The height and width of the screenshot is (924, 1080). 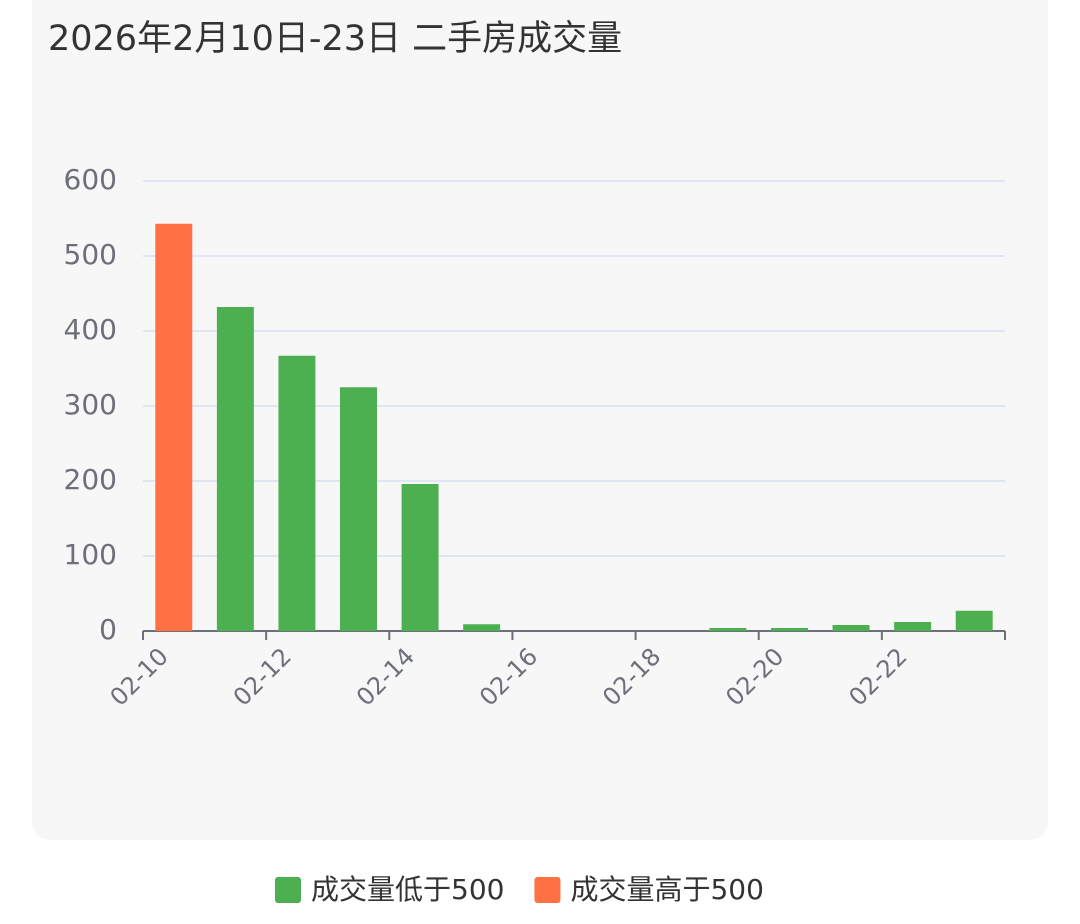 I want to click on y-tick-label: 500, so click(x=90, y=254).